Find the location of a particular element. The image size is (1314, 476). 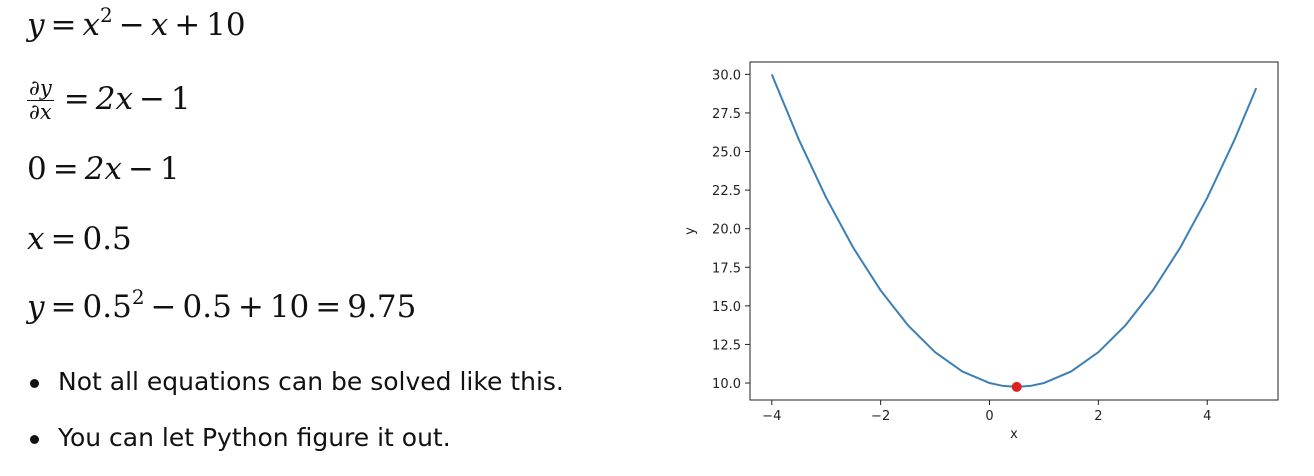

x-tick-label: 2 is located at coordinates (1098, 416).